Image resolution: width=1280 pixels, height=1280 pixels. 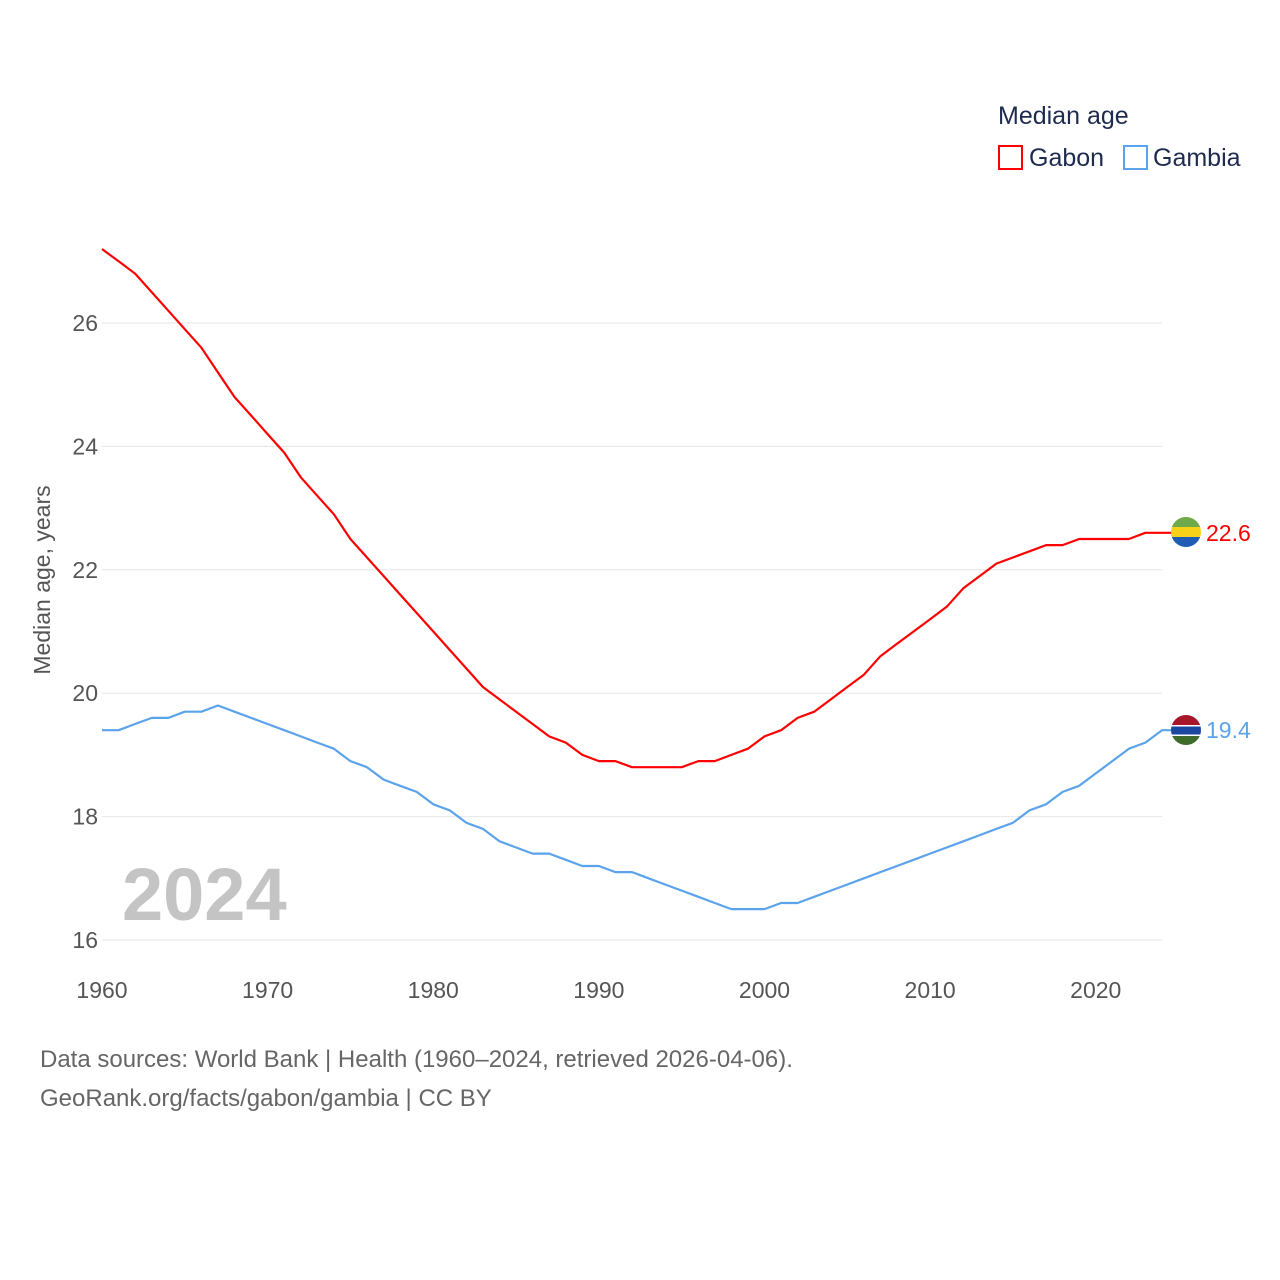 What do you see at coordinates (85, 323) in the screenshot?
I see `y-tick-label: 26` at bounding box center [85, 323].